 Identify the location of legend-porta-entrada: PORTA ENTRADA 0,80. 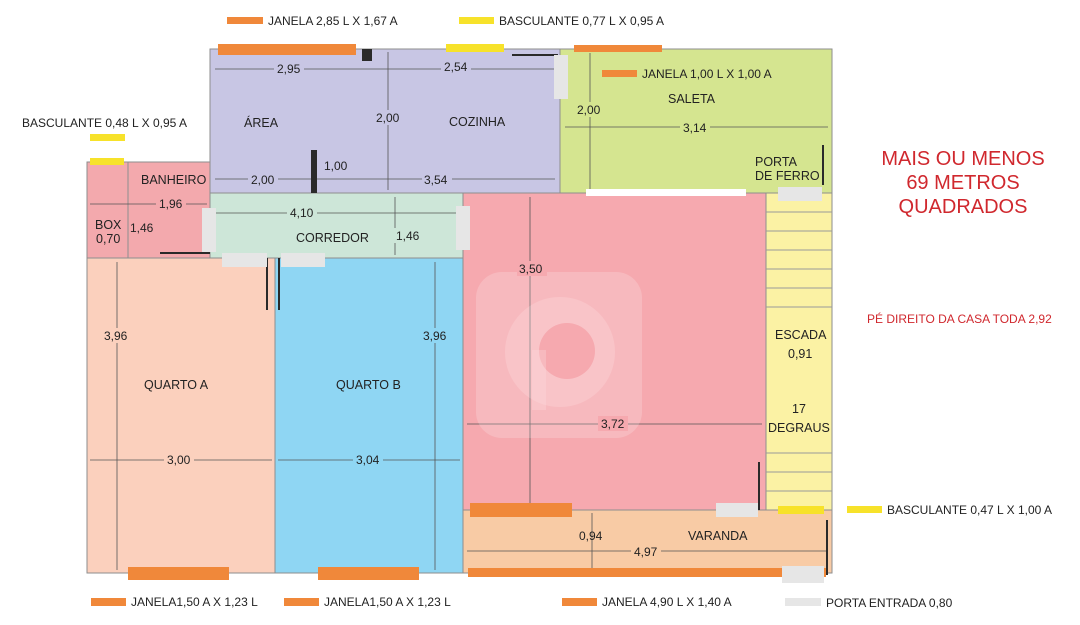
(889, 603).